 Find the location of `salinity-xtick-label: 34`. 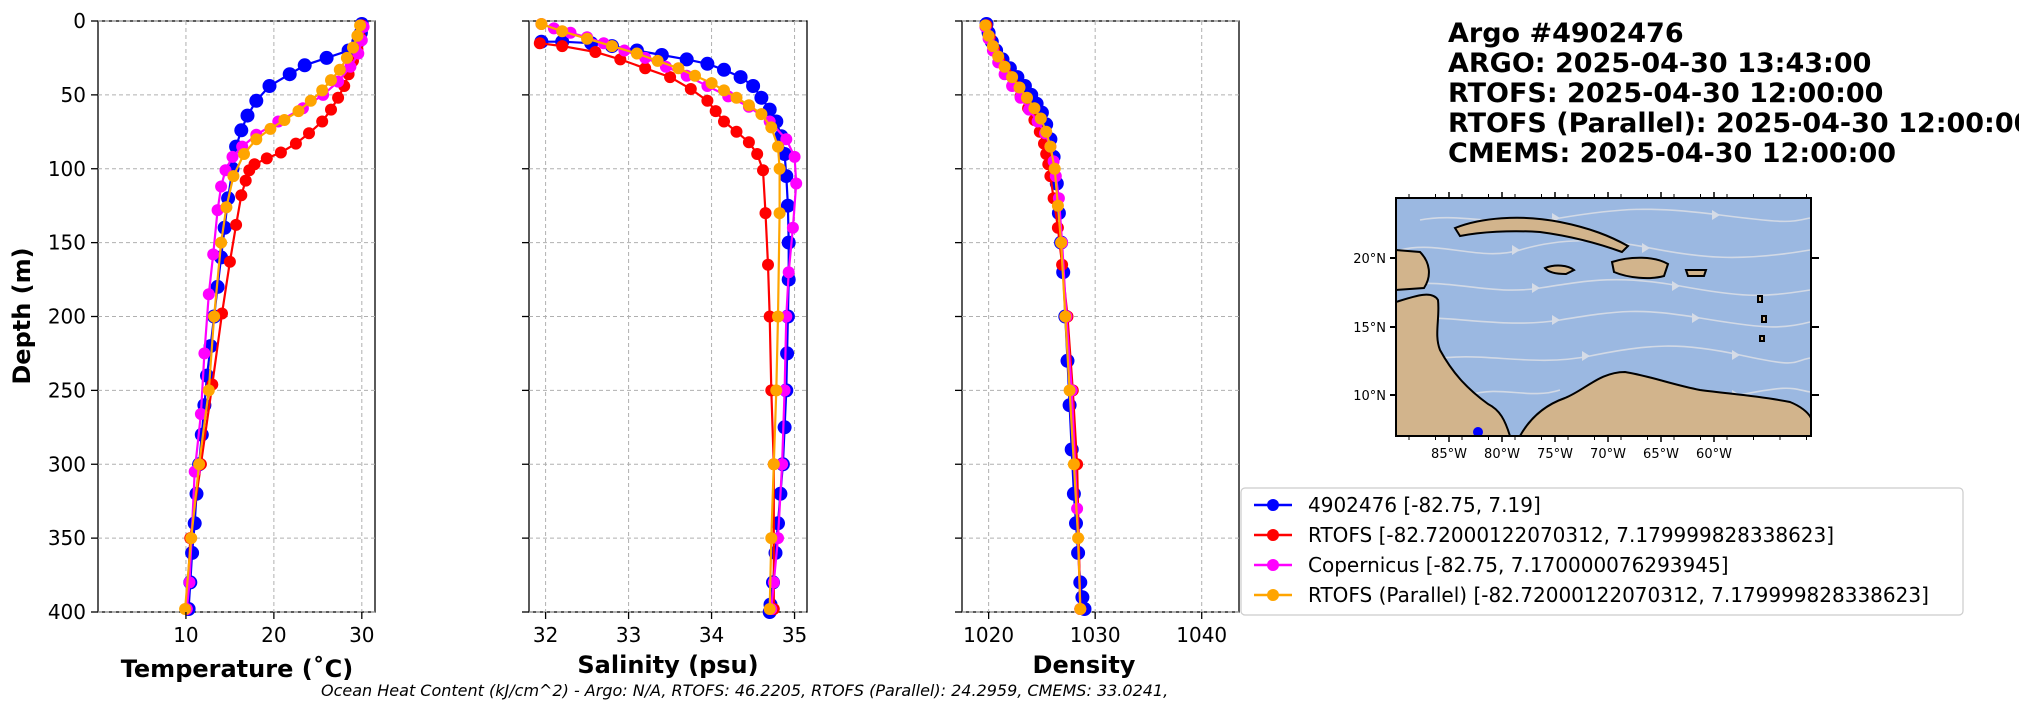

salinity-xtick-label: 34 is located at coordinates (711, 635).